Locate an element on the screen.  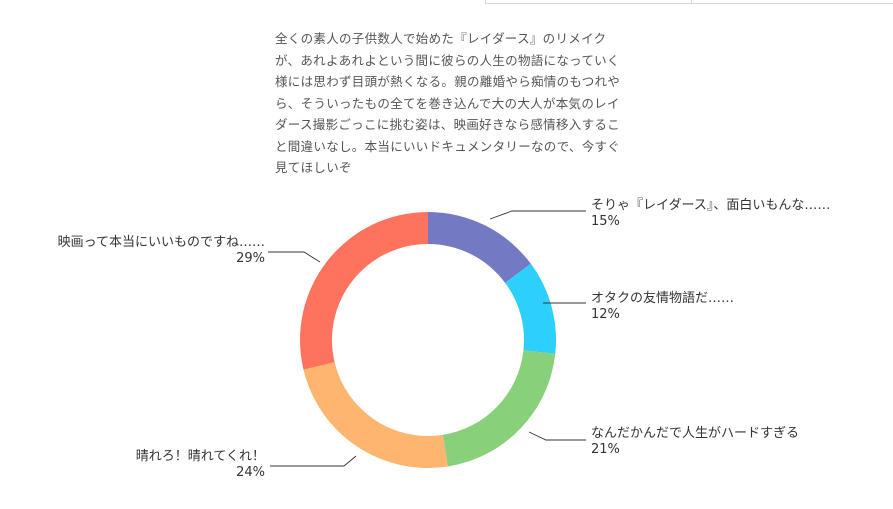
slice-label-text: なんだかんだで人生がハードすぎる is located at coordinates (695, 433).